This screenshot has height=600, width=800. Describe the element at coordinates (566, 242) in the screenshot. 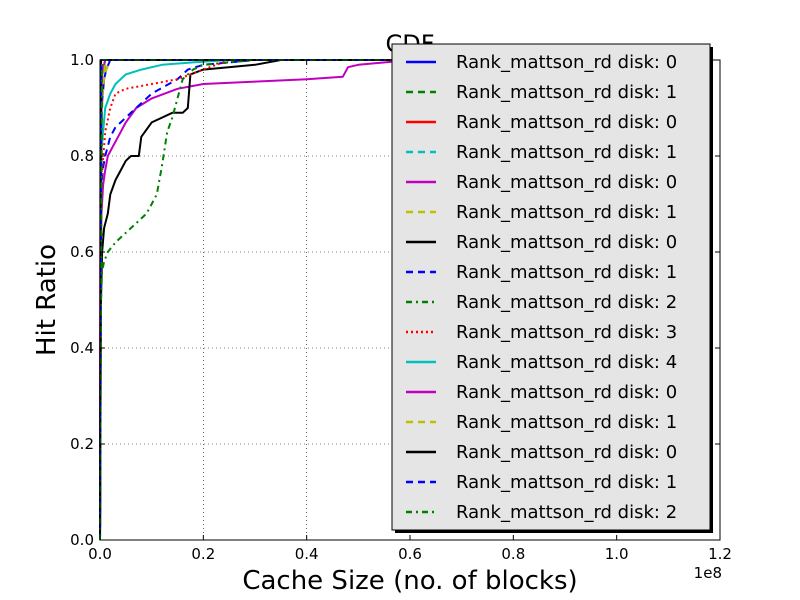

I see `legend-entry-6: Rank_mattson_rd disk: 0` at that location.